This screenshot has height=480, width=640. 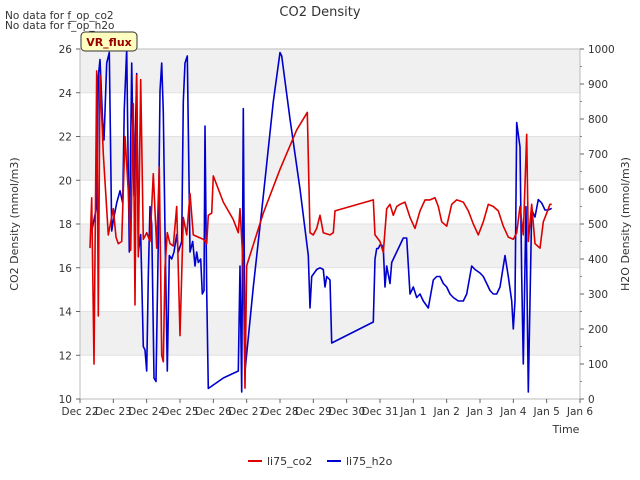 What do you see at coordinates (598, 295) in the screenshot?
I see `y-right-tick-label: 300` at bounding box center [598, 295].